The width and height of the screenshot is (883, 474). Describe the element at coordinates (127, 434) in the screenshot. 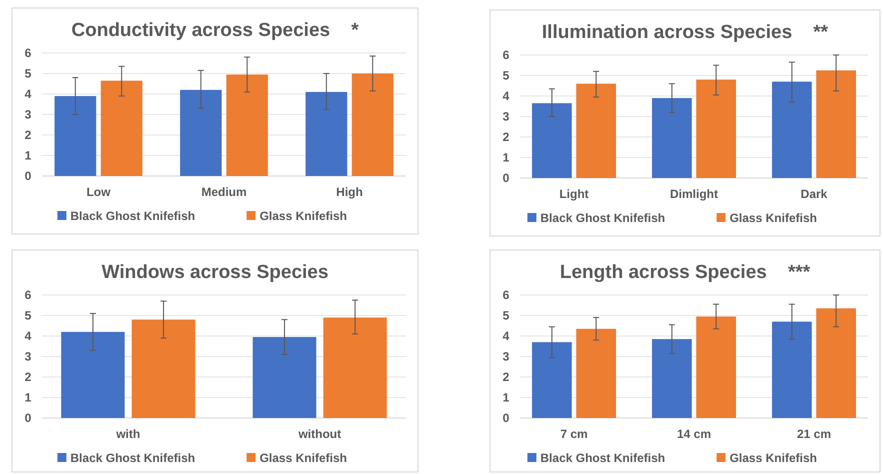

I see `x-tick-label: with` at that location.